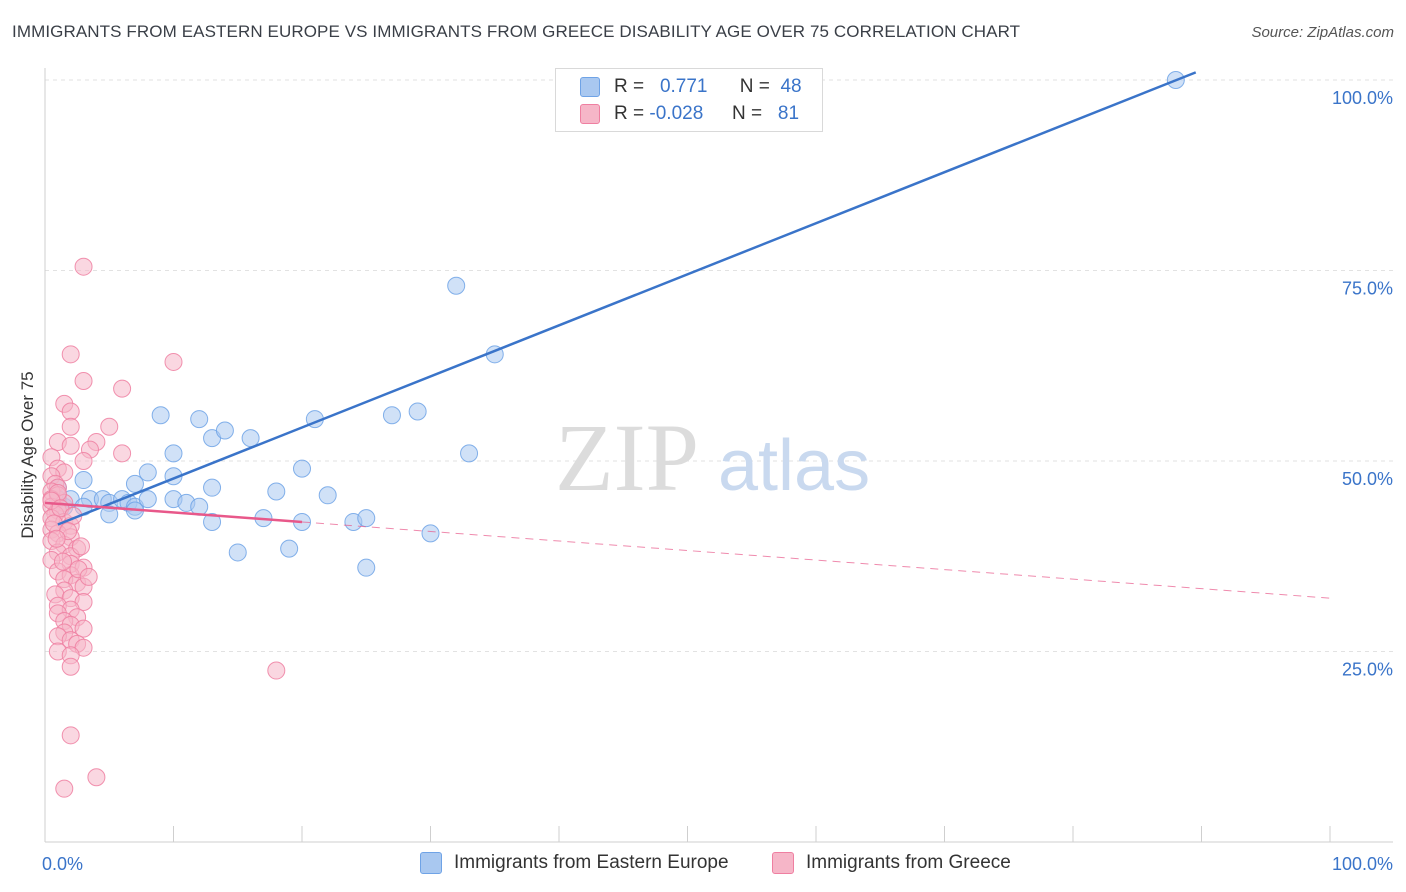  What do you see at coordinates (1362, 864) in the screenshot?
I see `x-tick-label: 100.0%` at bounding box center [1362, 864].